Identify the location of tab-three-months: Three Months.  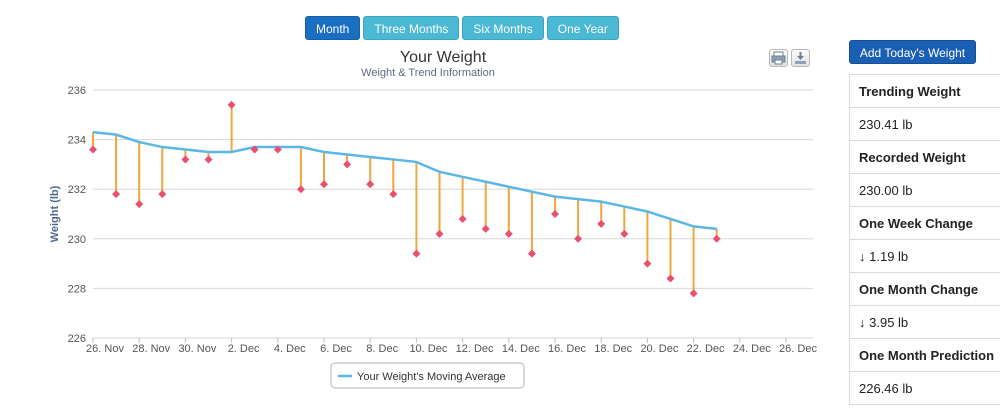
(411, 28).